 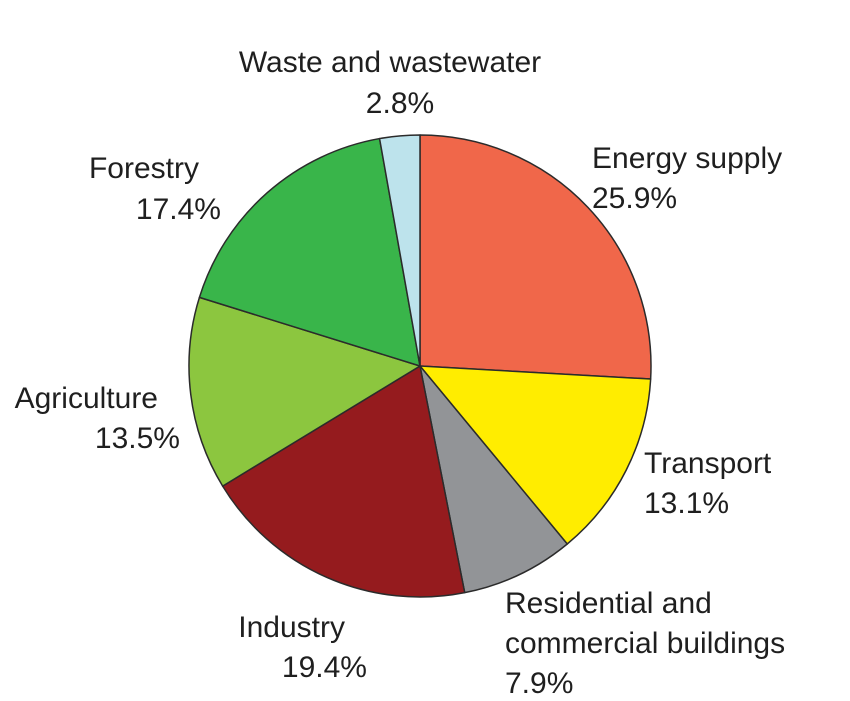 I want to click on label-forestry: Forestry, so click(x=144, y=168).